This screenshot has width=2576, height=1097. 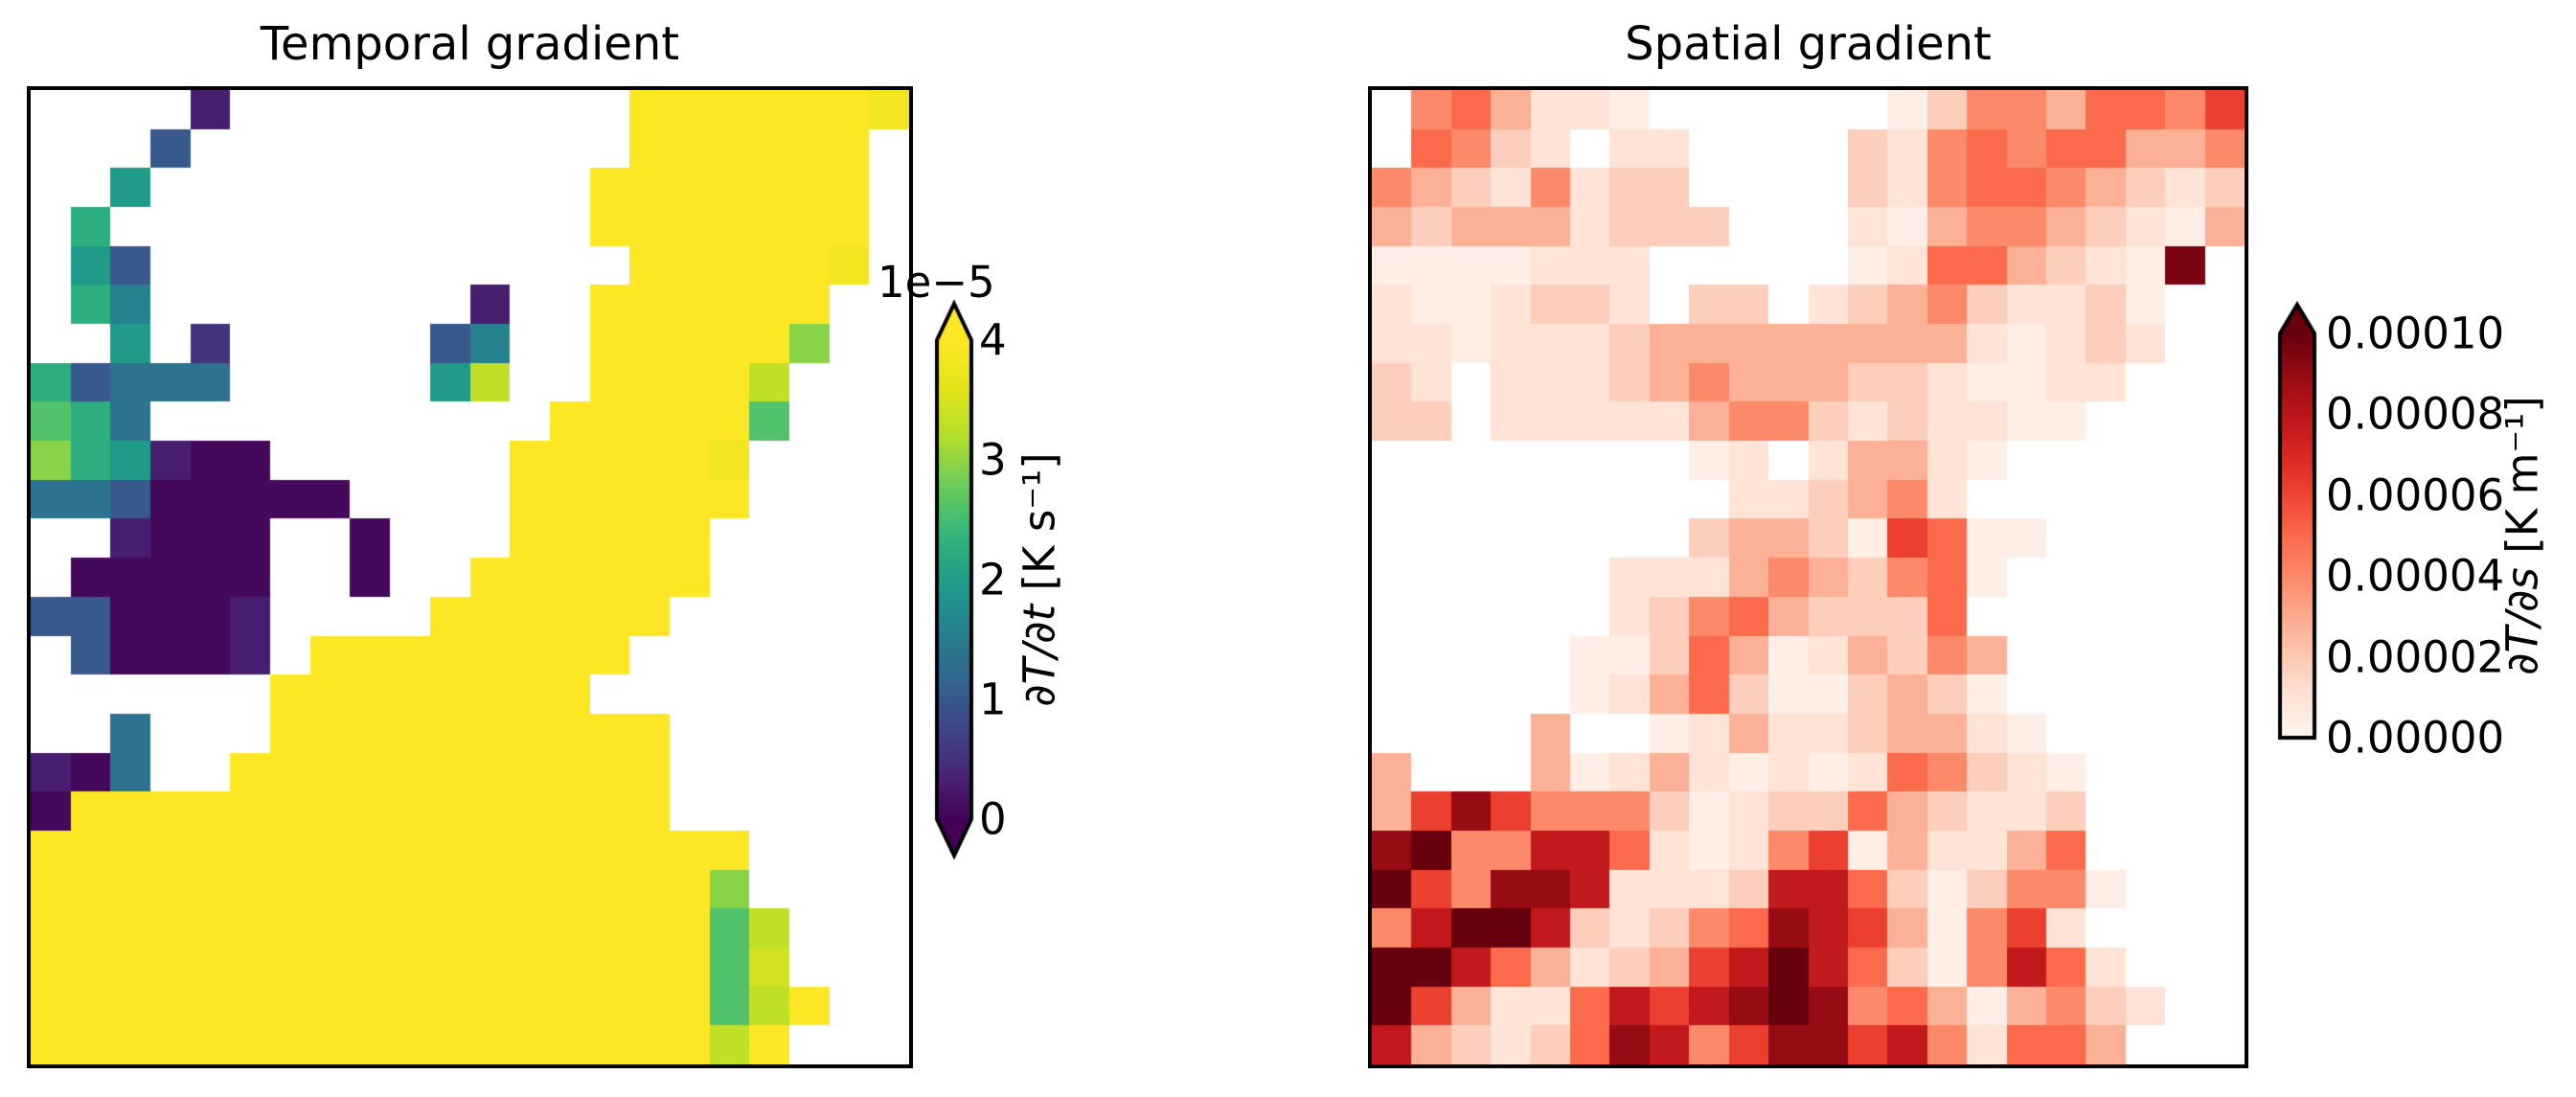 What do you see at coordinates (2522, 621) in the screenshot?
I see `spatial-colorbar-label-math: ∂T/∂s` at bounding box center [2522, 621].